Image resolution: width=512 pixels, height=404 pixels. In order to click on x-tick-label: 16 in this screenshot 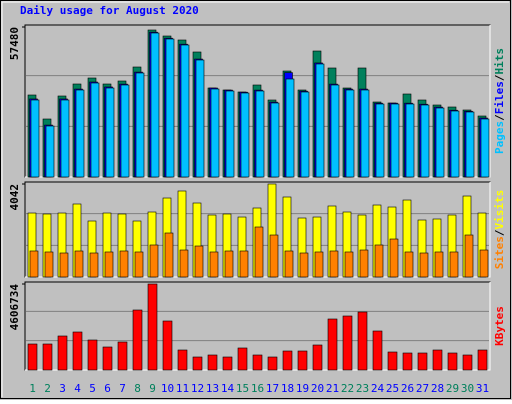, I will do `click(257, 388)`.